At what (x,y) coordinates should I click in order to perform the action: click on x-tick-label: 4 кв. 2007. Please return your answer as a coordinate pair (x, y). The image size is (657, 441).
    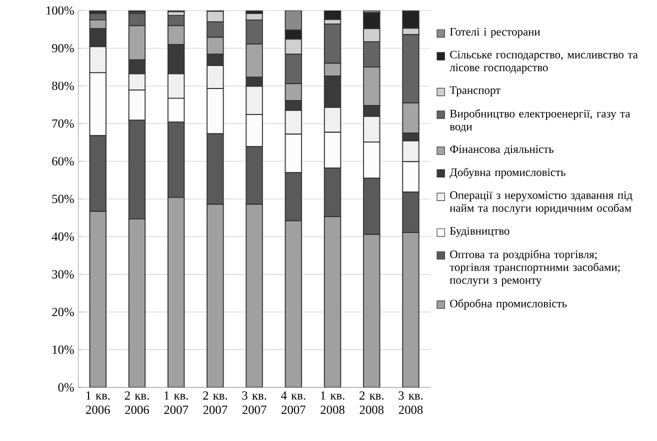
    Looking at the image, I should click on (293, 402).